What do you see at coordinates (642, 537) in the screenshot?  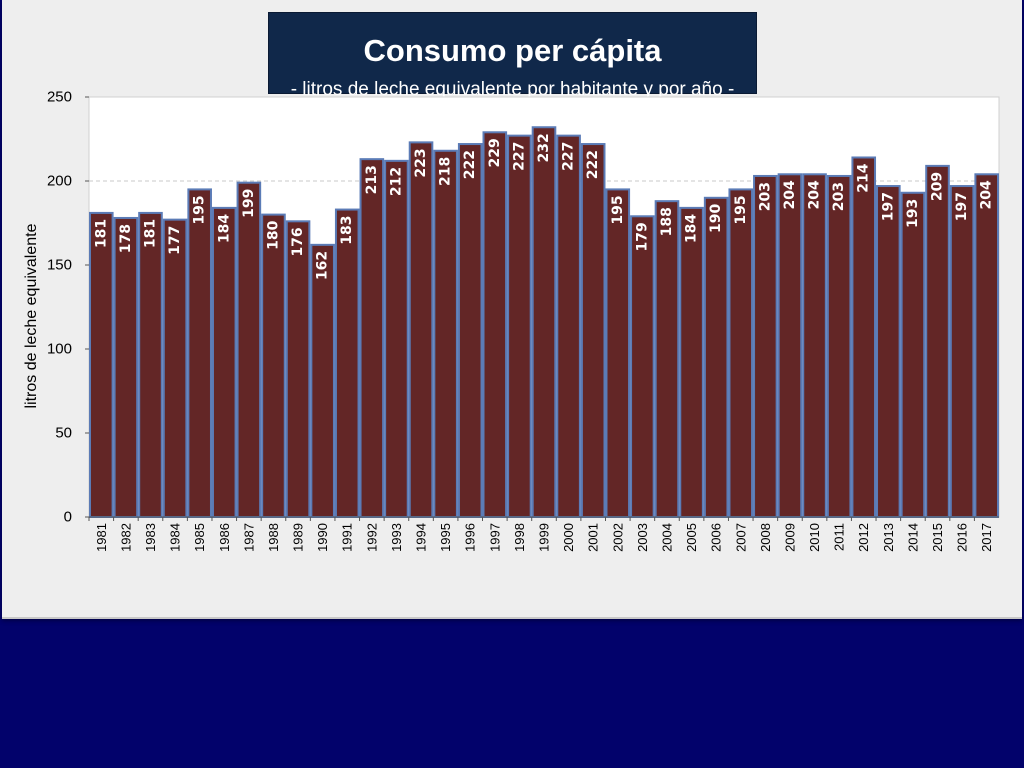 I see `x-tick-label-2003: 2003` at bounding box center [642, 537].